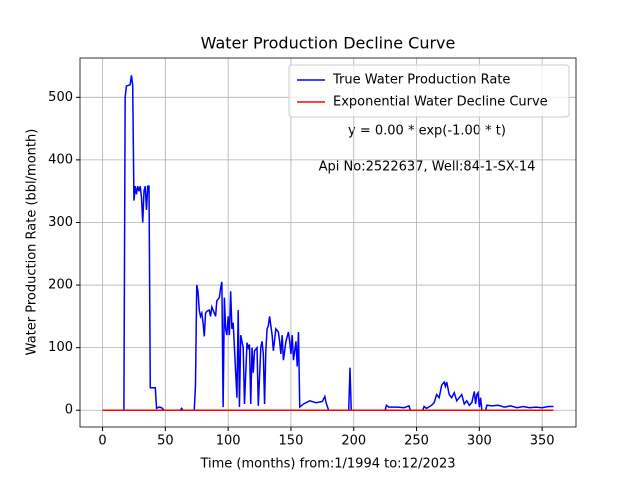 The image size is (640, 480). I want to click on y-tick-label: 100, so click(60, 347).